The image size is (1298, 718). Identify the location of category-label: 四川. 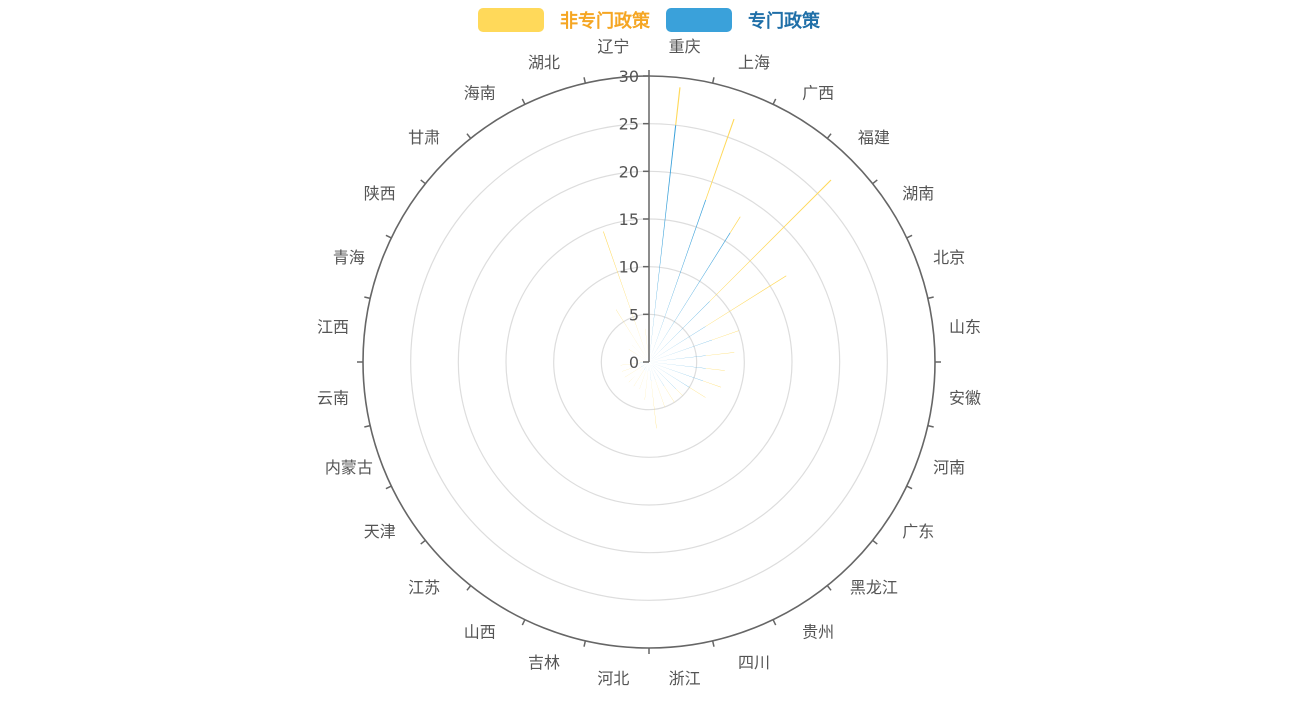
(754, 662).